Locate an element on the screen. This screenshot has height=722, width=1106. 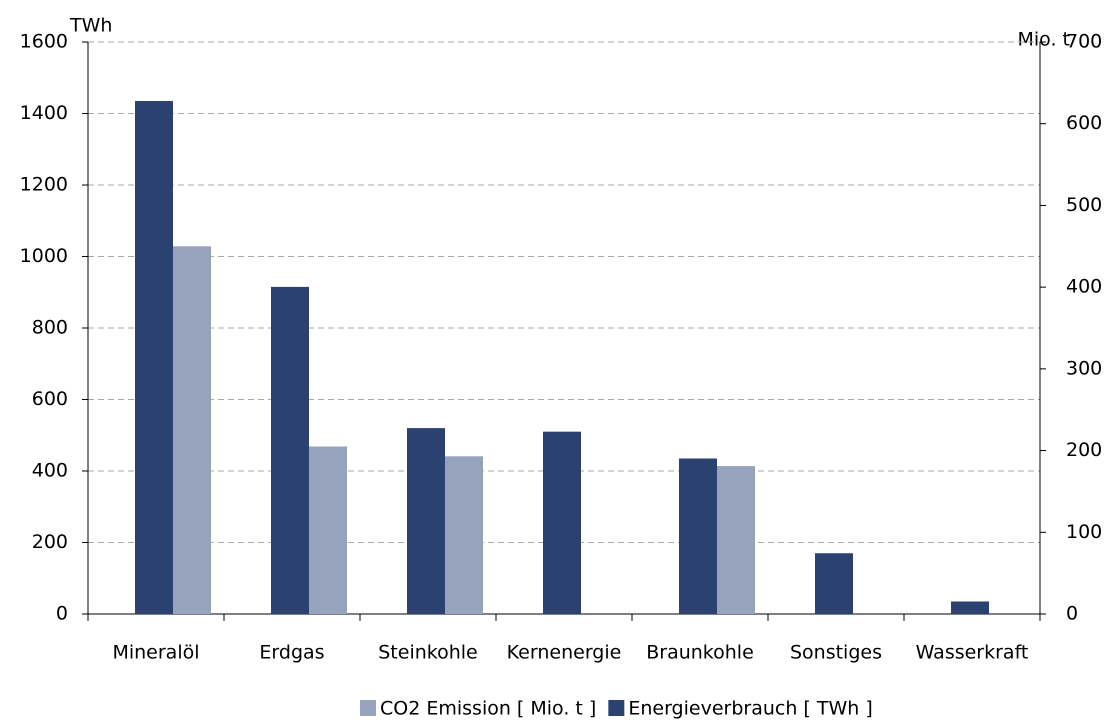
y2-tick-label: 300 is located at coordinates (1084, 368).